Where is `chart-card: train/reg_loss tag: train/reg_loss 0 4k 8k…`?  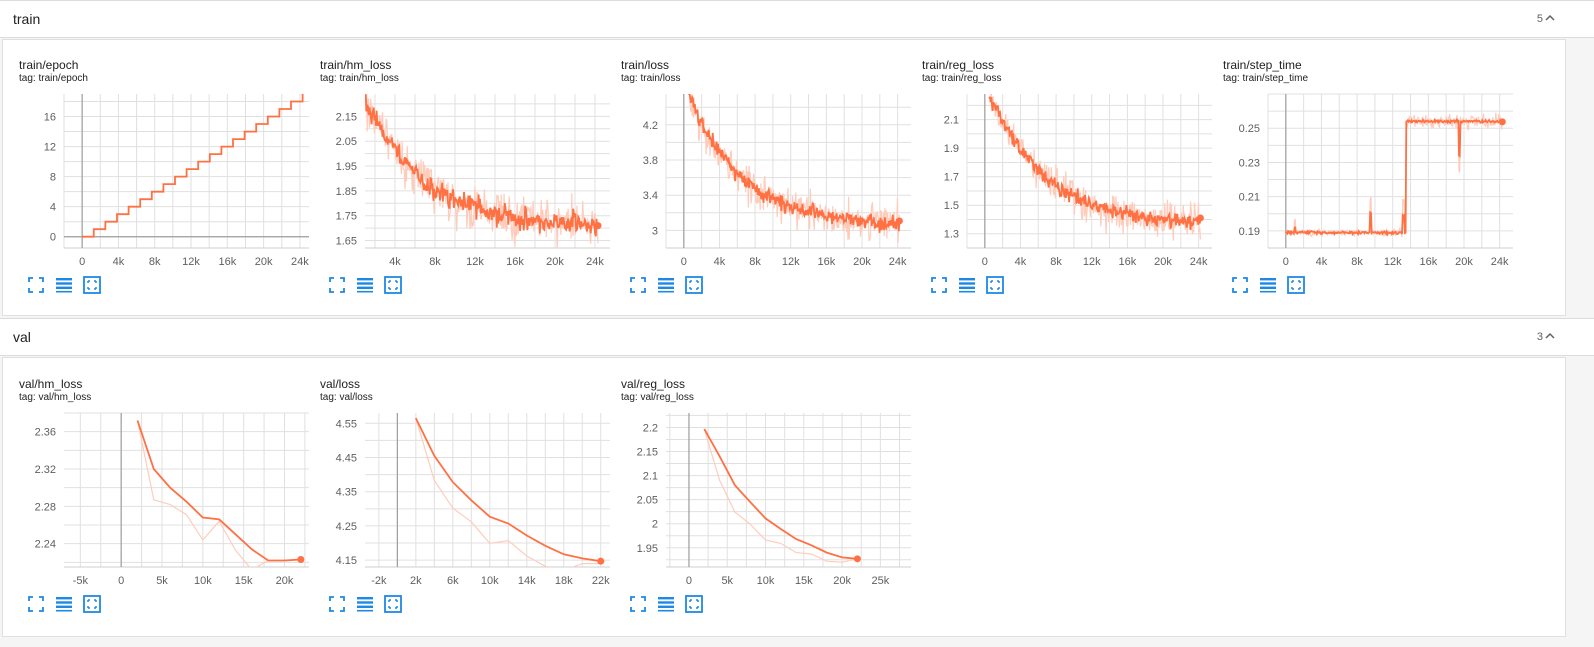
chart-card: train/reg_loss tag: train/reg_loss 0 4k 8k… is located at coordinates (1072, 183).